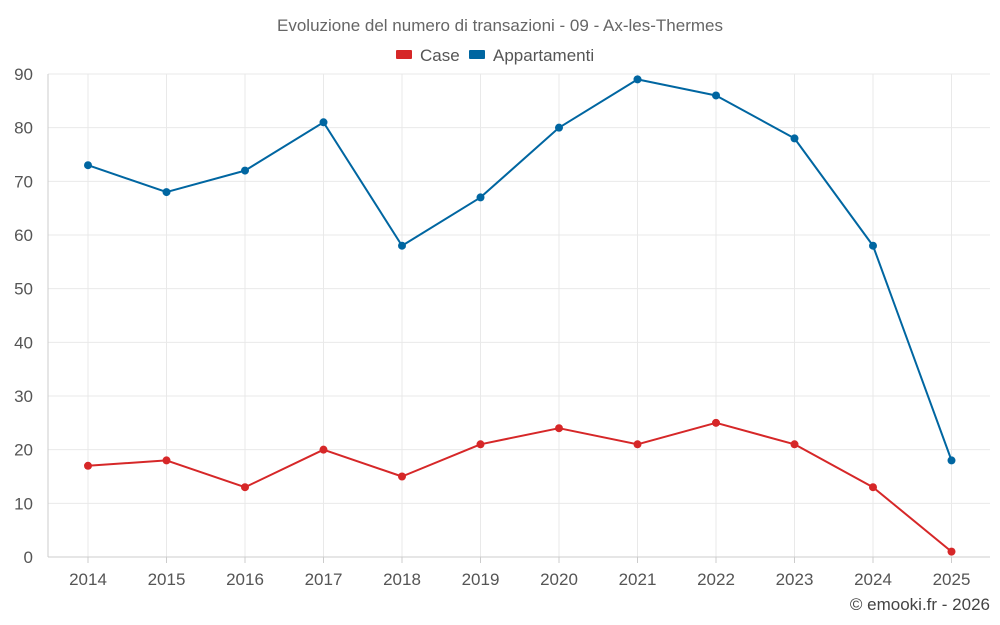  I want to click on x-tick-label: 2020, so click(559, 579).